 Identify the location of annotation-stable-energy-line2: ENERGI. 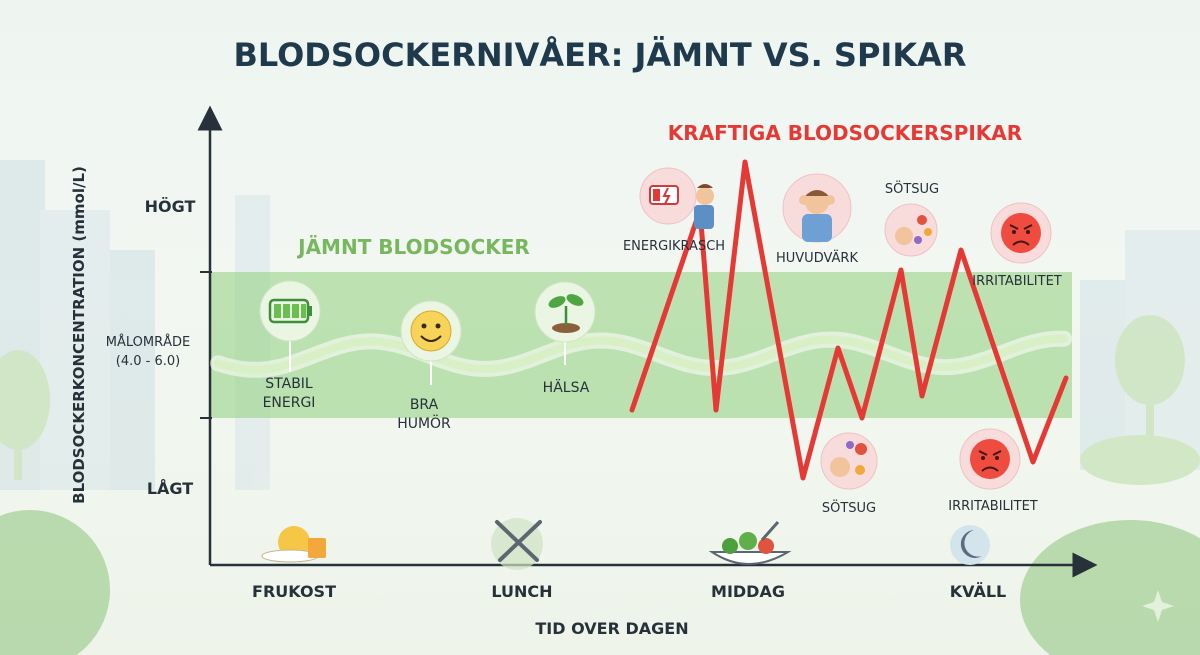
(289, 403).